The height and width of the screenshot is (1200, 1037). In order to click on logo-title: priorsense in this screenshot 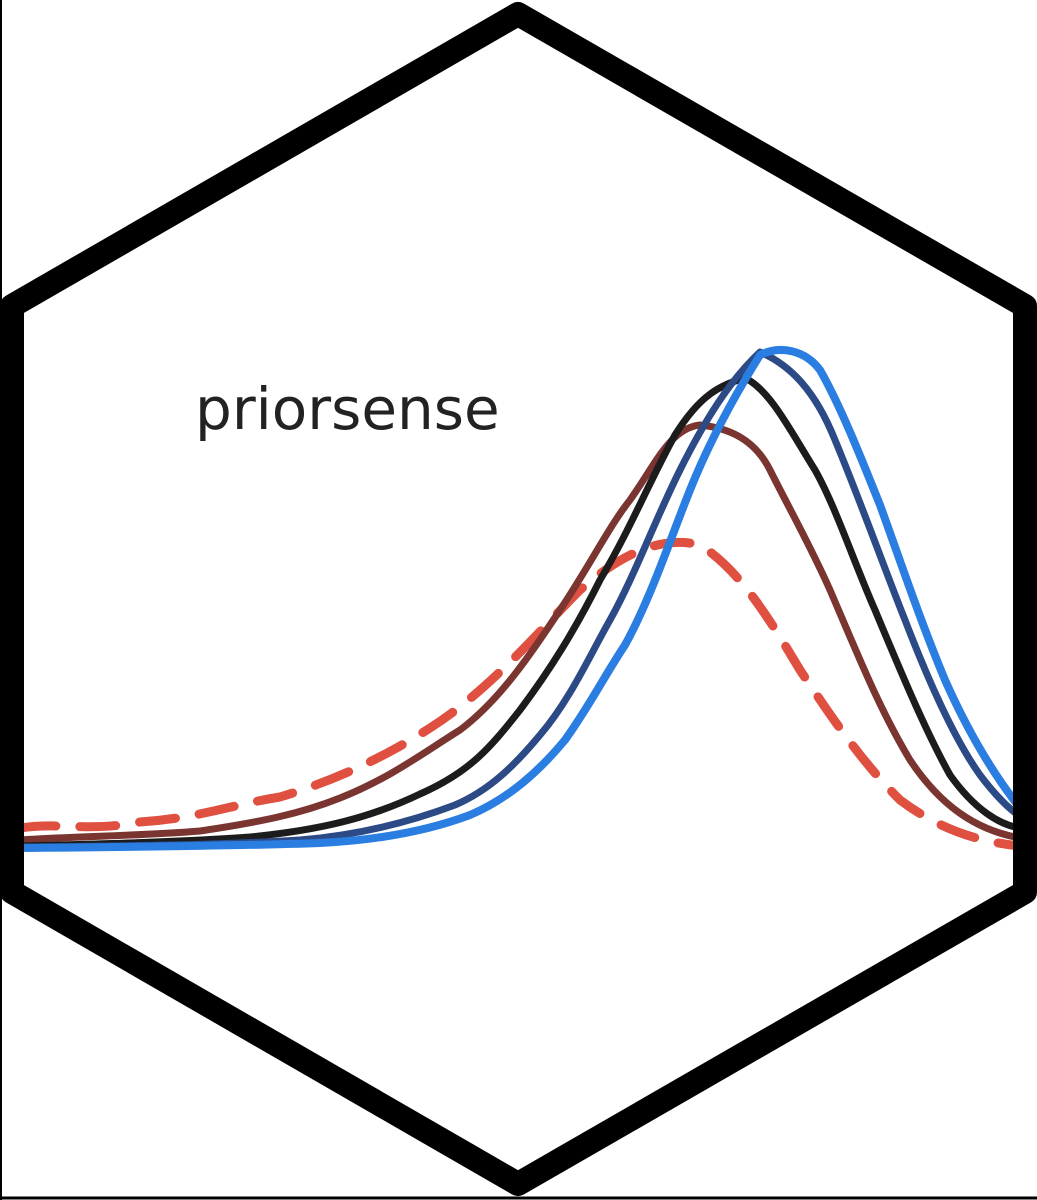, I will do `click(347, 409)`.